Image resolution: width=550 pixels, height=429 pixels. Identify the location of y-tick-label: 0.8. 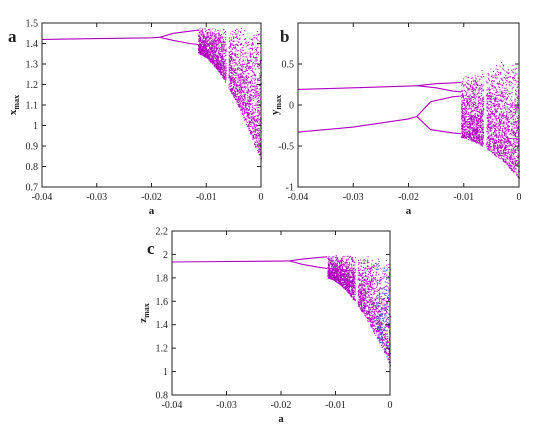
(32, 167).